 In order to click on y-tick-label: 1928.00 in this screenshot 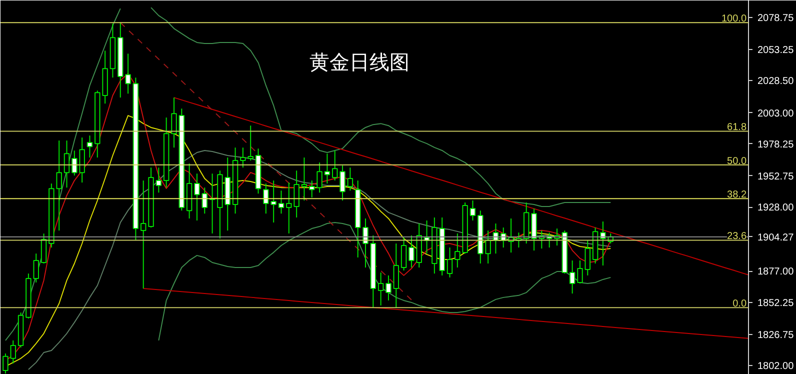, I will do `click(776, 208)`.